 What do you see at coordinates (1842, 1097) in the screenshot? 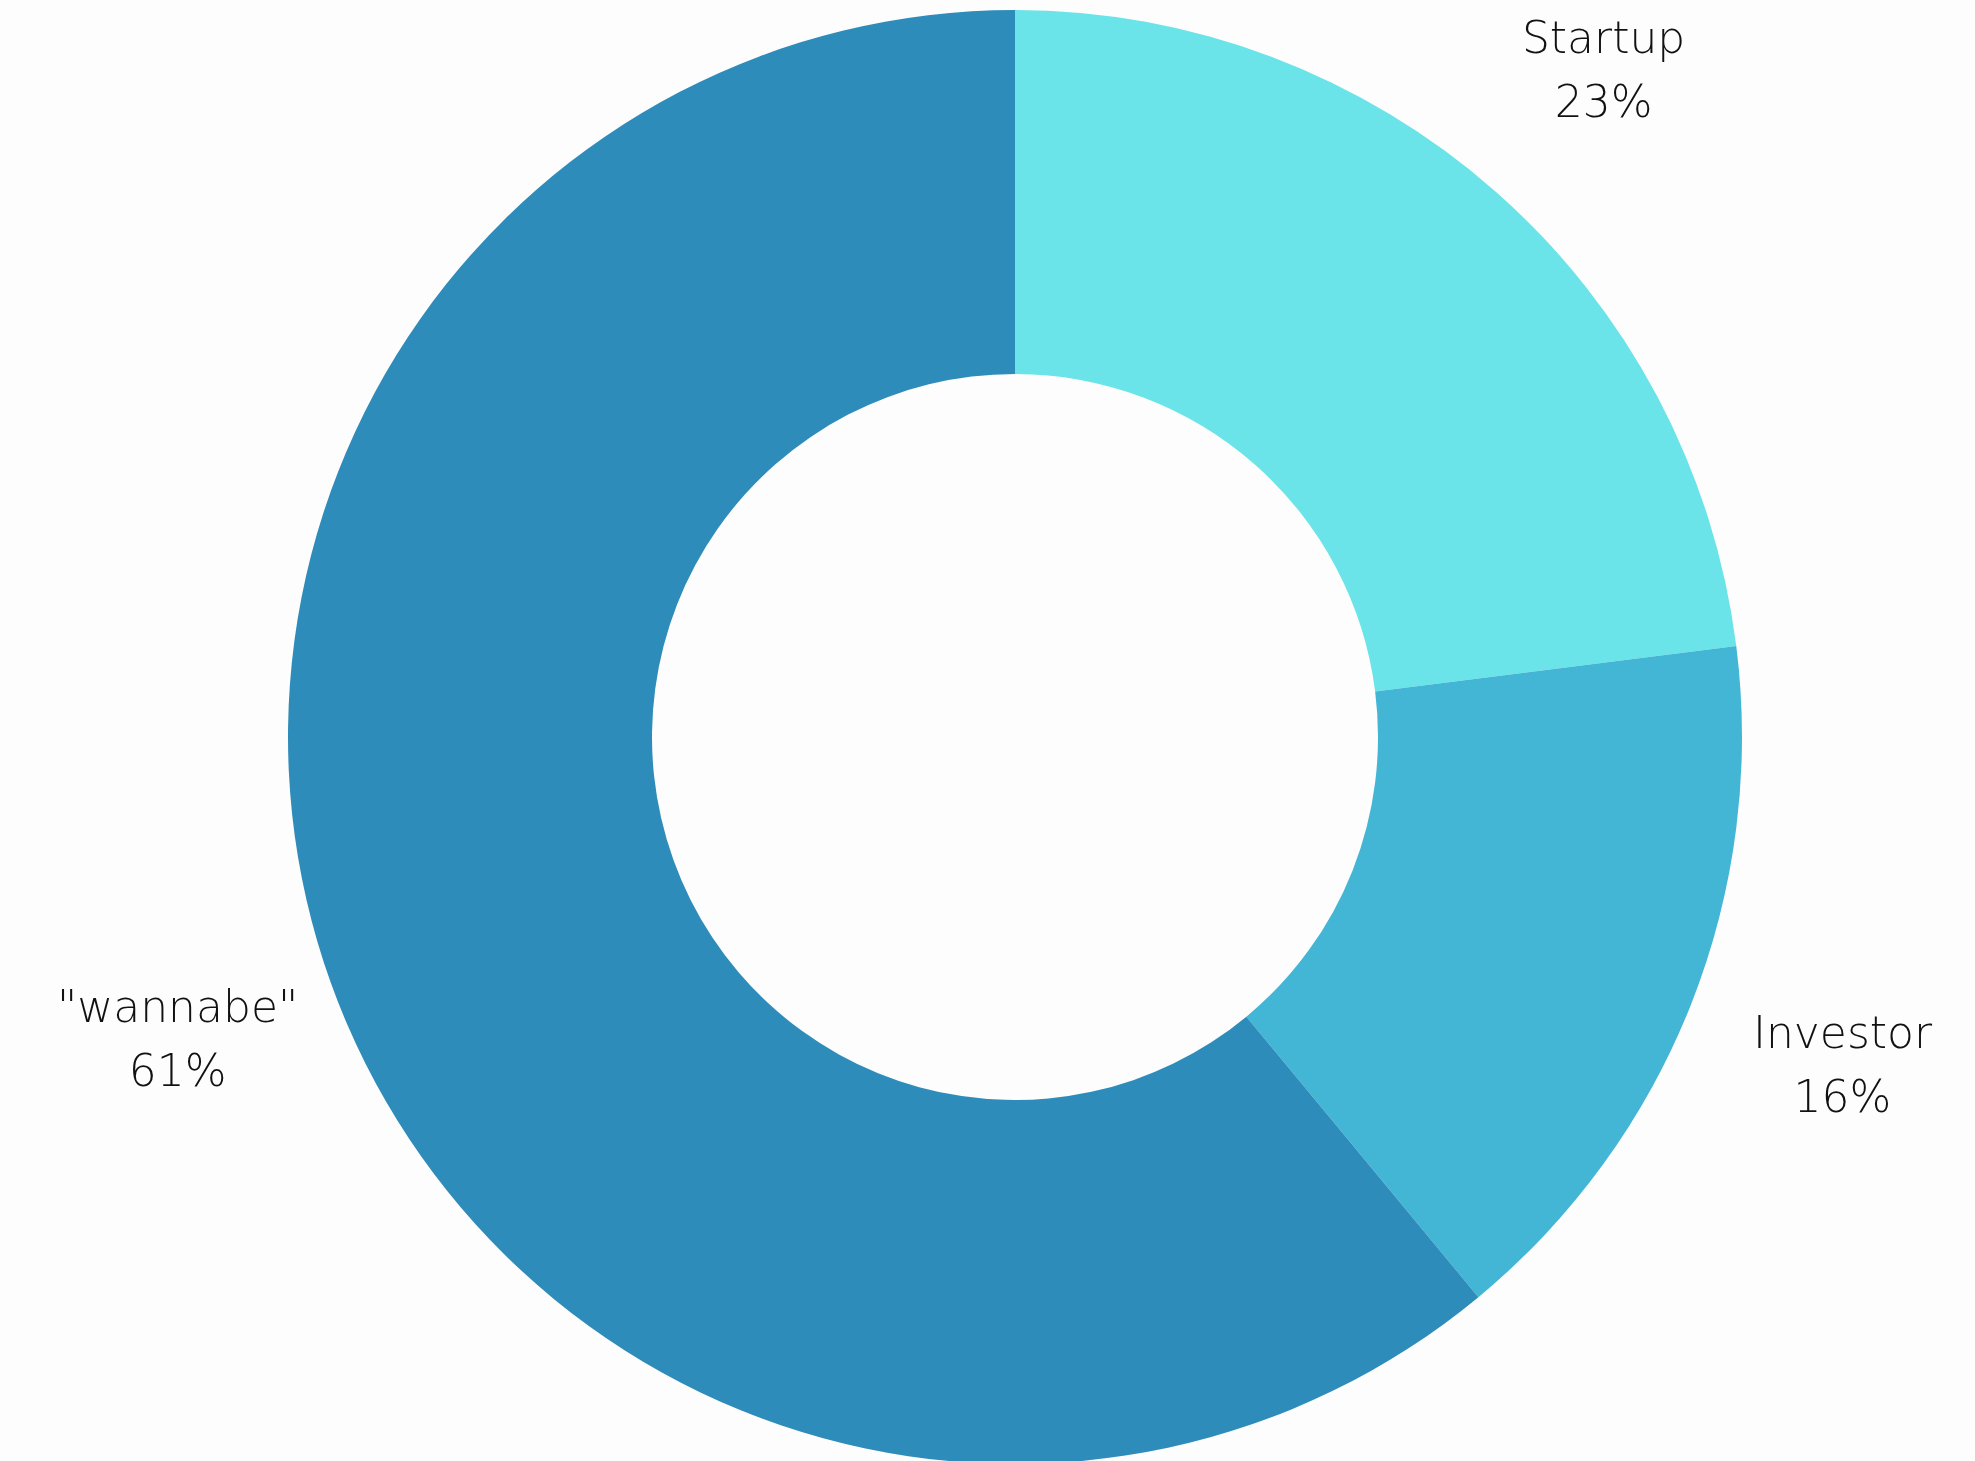
I see `data-label: 16%` at bounding box center [1842, 1097].